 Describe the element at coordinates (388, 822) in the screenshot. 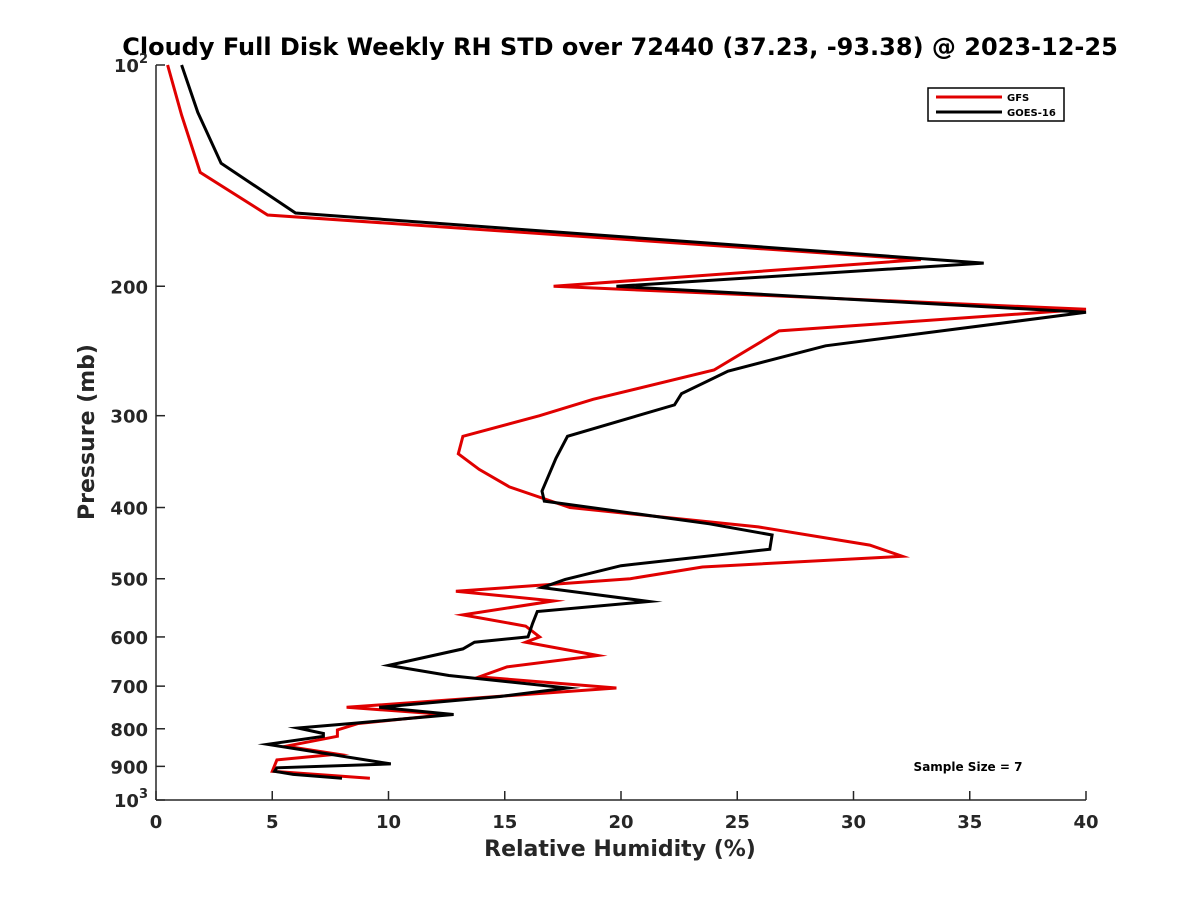

I see `x-tick-label: 10` at that location.